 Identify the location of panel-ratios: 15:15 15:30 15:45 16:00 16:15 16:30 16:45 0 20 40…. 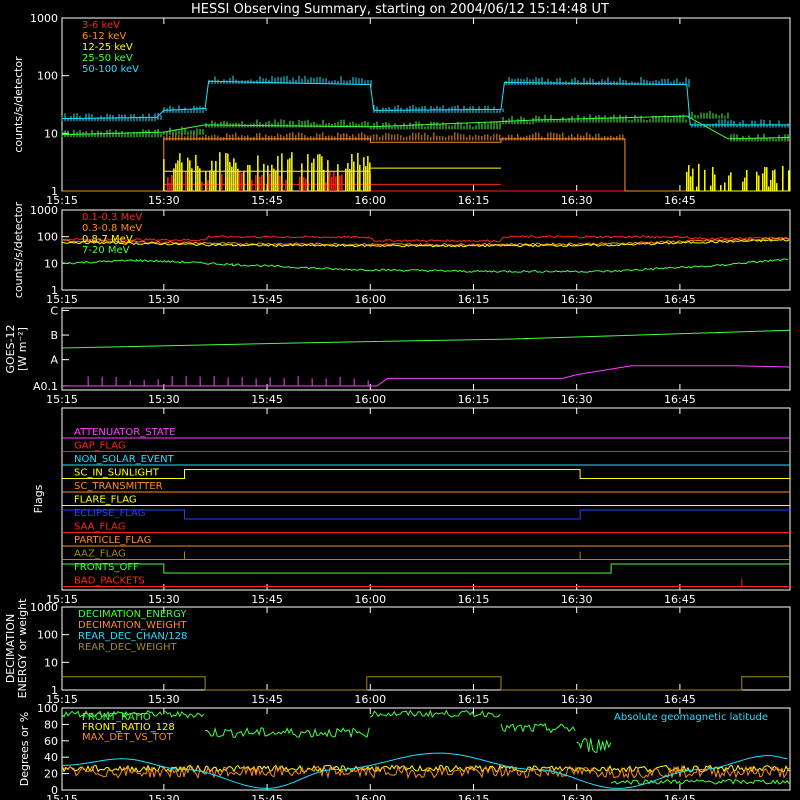
(404, 751).